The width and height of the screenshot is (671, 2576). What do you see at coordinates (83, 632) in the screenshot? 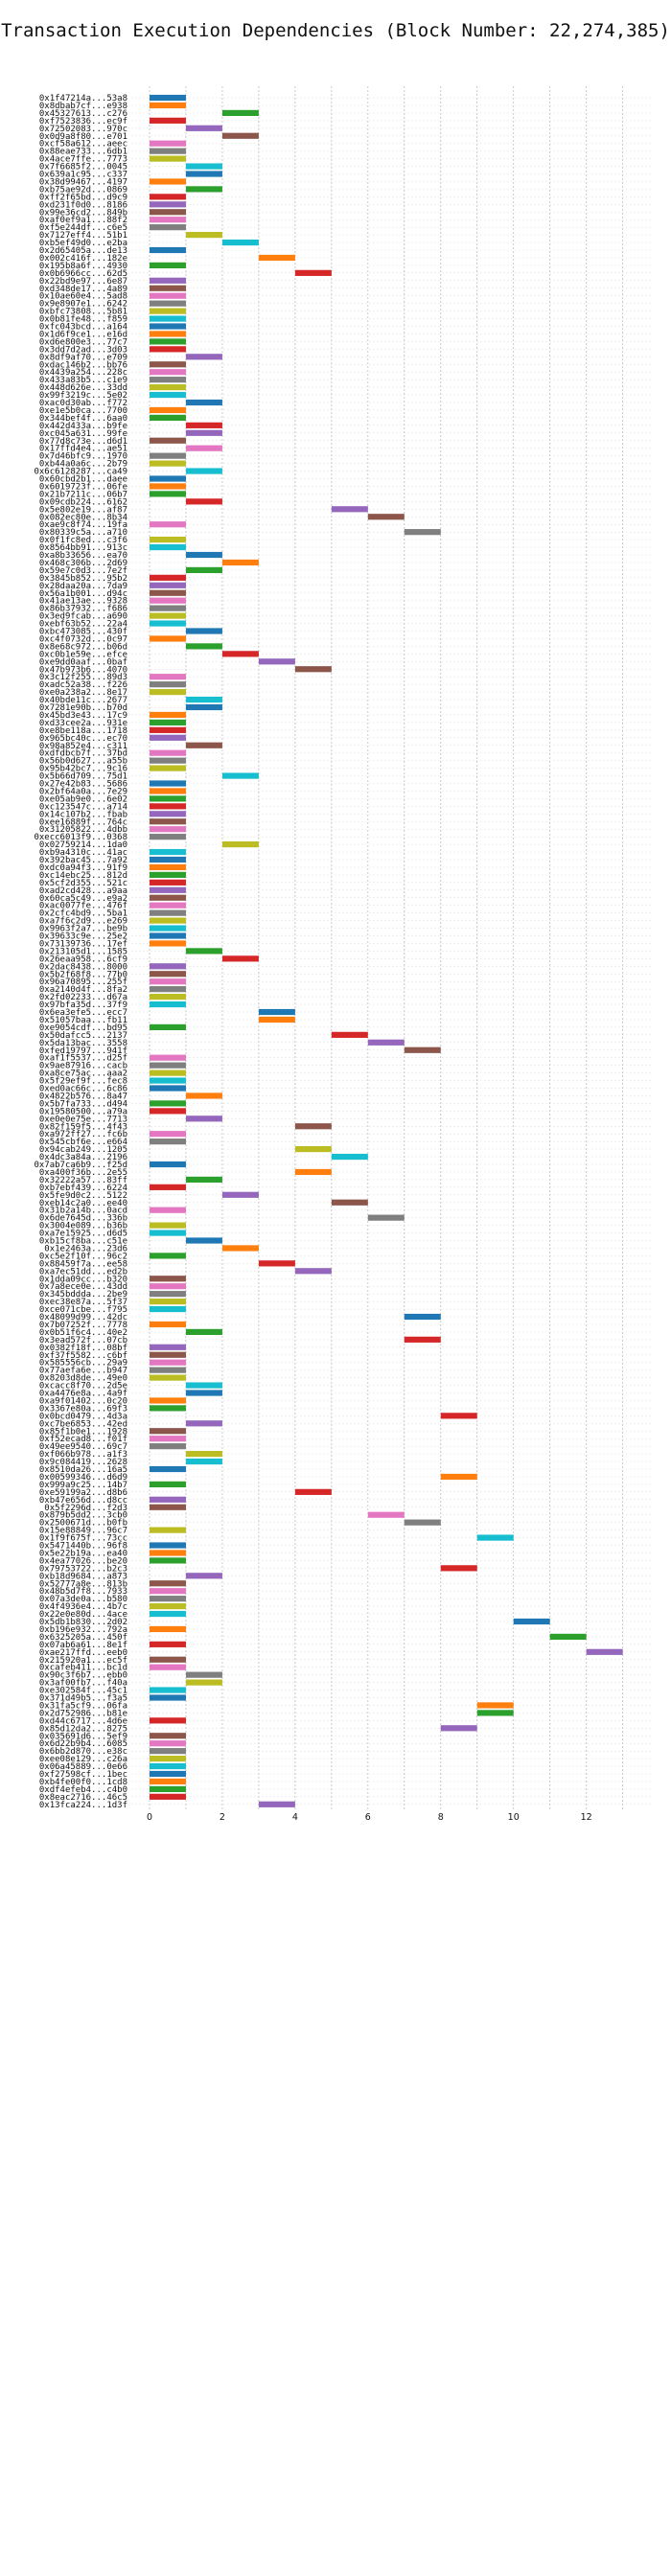
I see `tx-hash-label: 0xbc473085...430f` at bounding box center [83, 632].